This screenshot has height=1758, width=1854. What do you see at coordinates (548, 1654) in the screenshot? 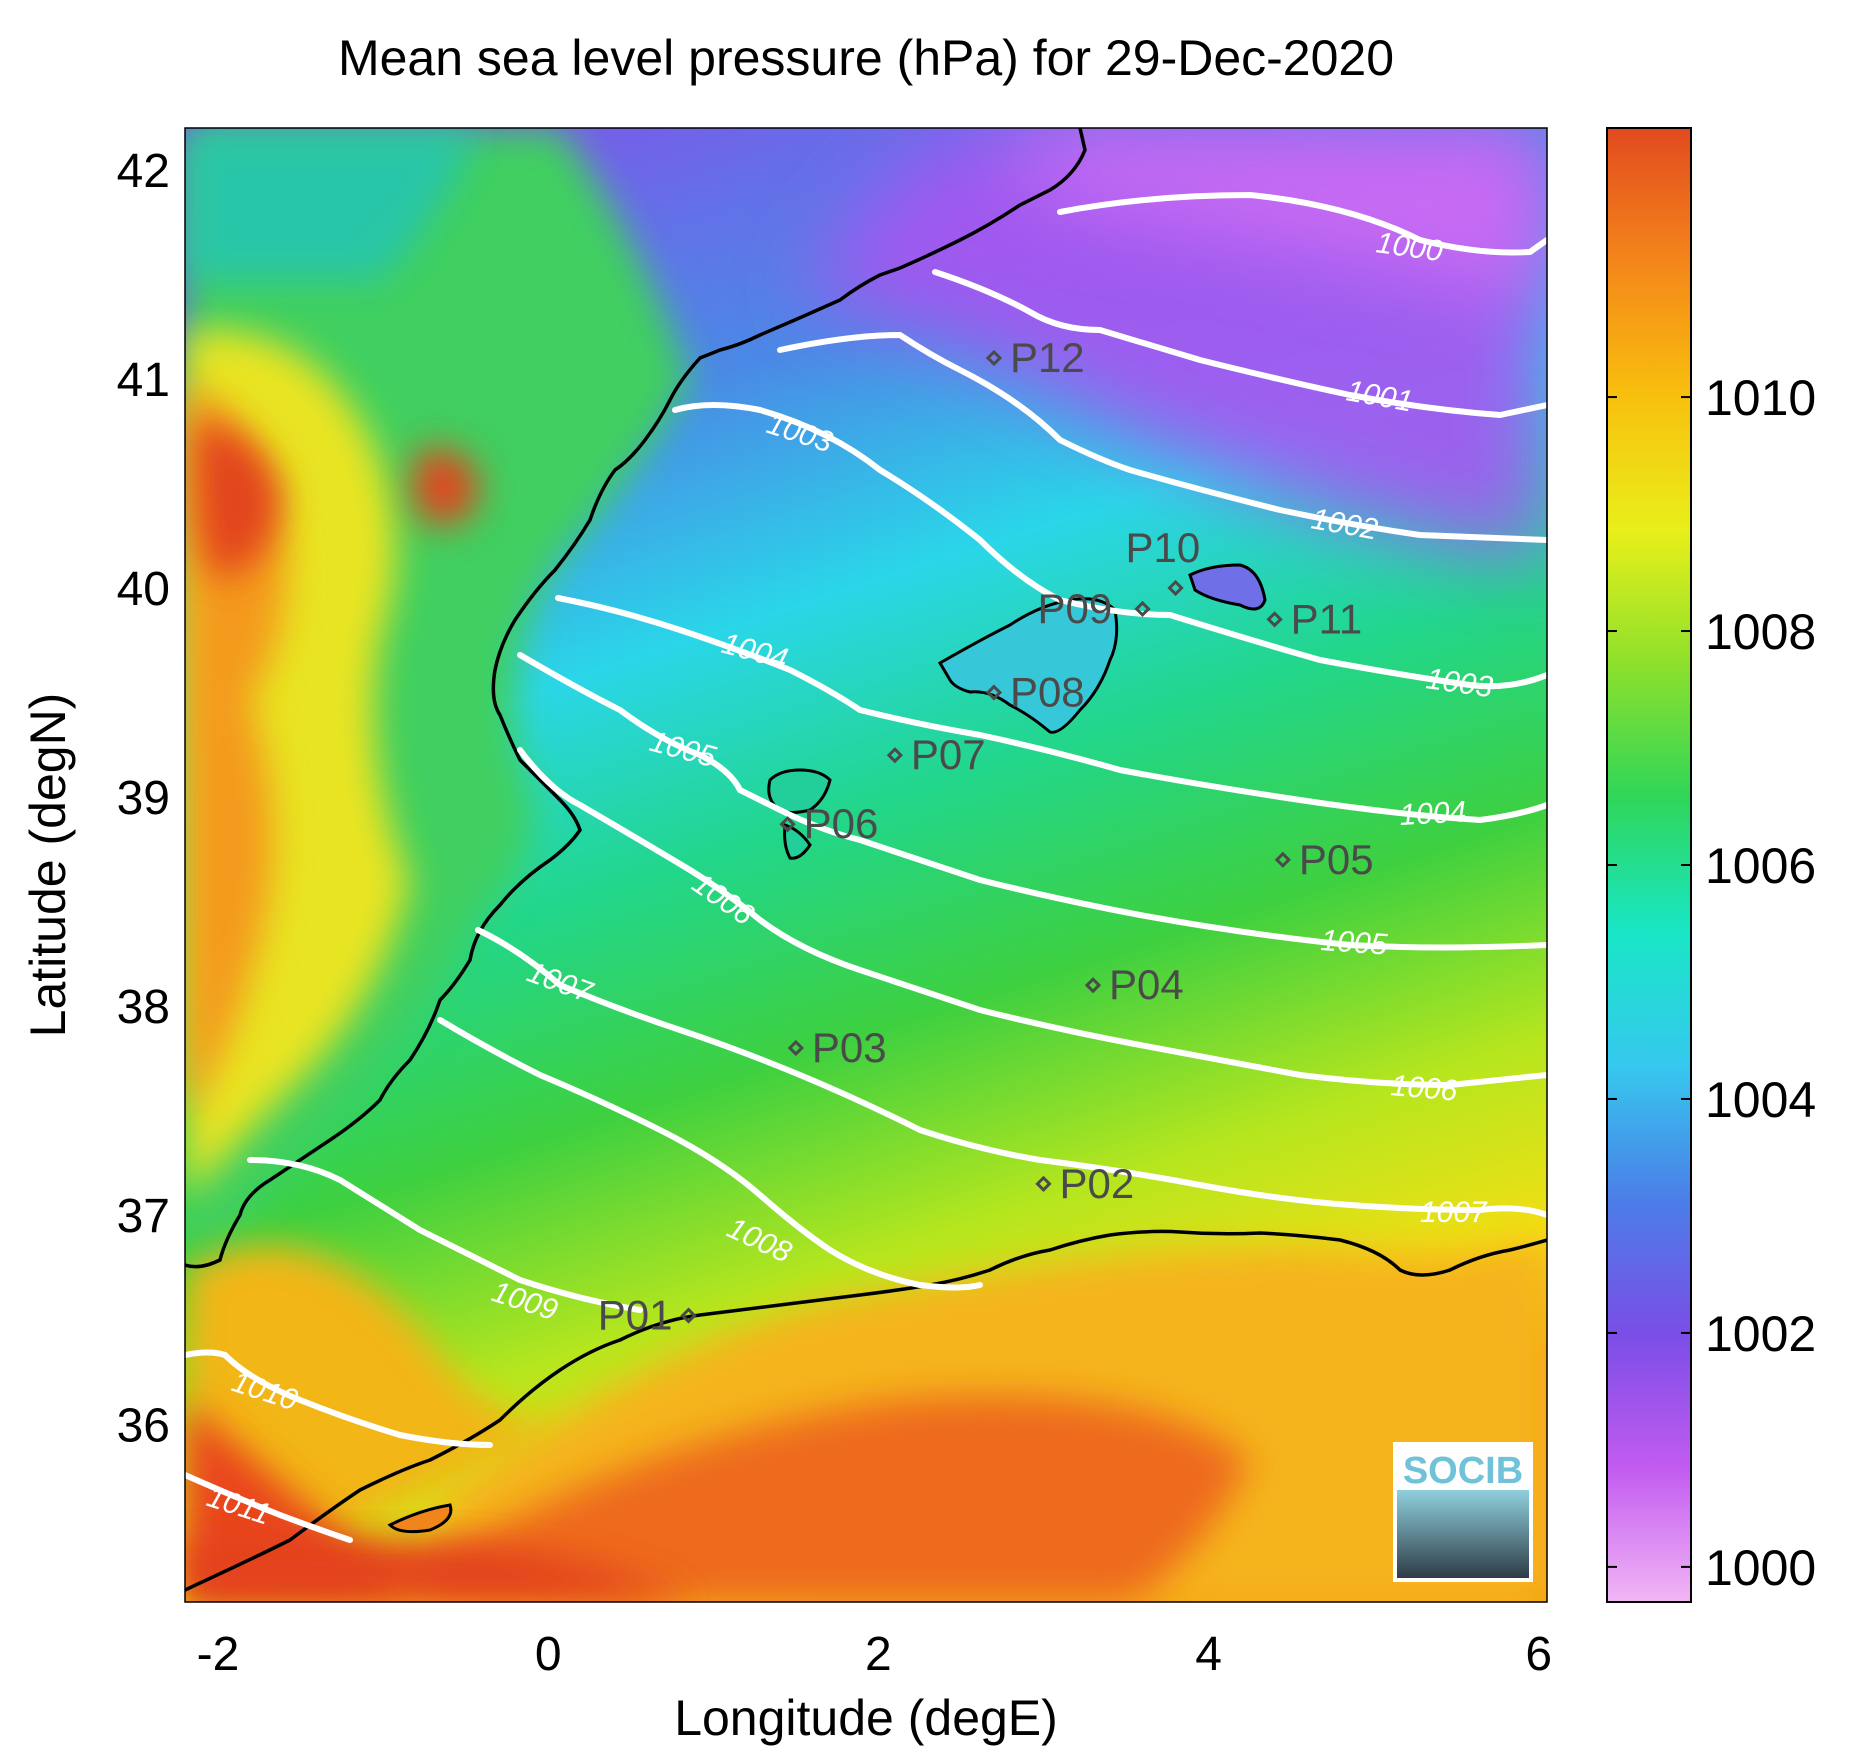
I see `x-tick-label: 0` at bounding box center [548, 1654].